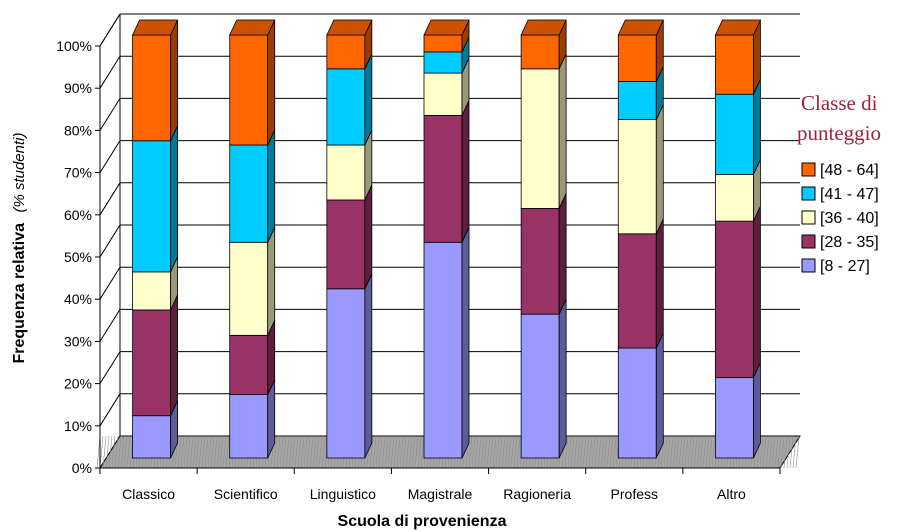 The image size is (911, 532). Describe the element at coordinates (343, 494) in the screenshot. I see `x-tick-label: Linguistico` at that location.